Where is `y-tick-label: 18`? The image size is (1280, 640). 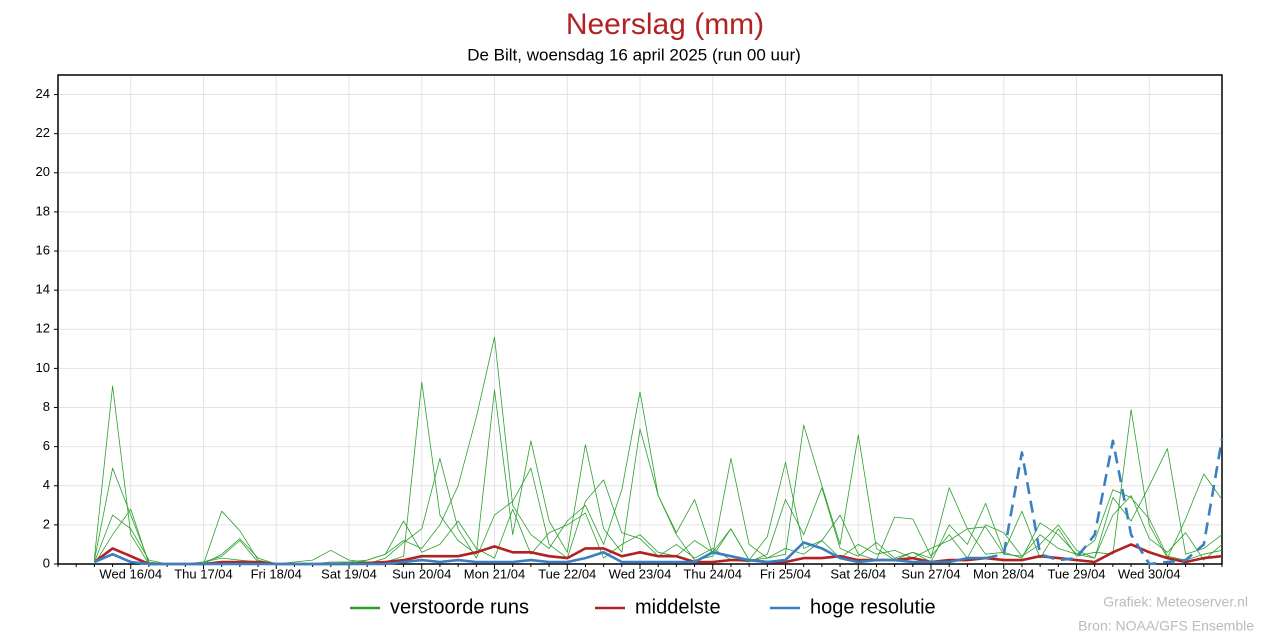 y-tick-label: 18 is located at coordinates (43, 210).